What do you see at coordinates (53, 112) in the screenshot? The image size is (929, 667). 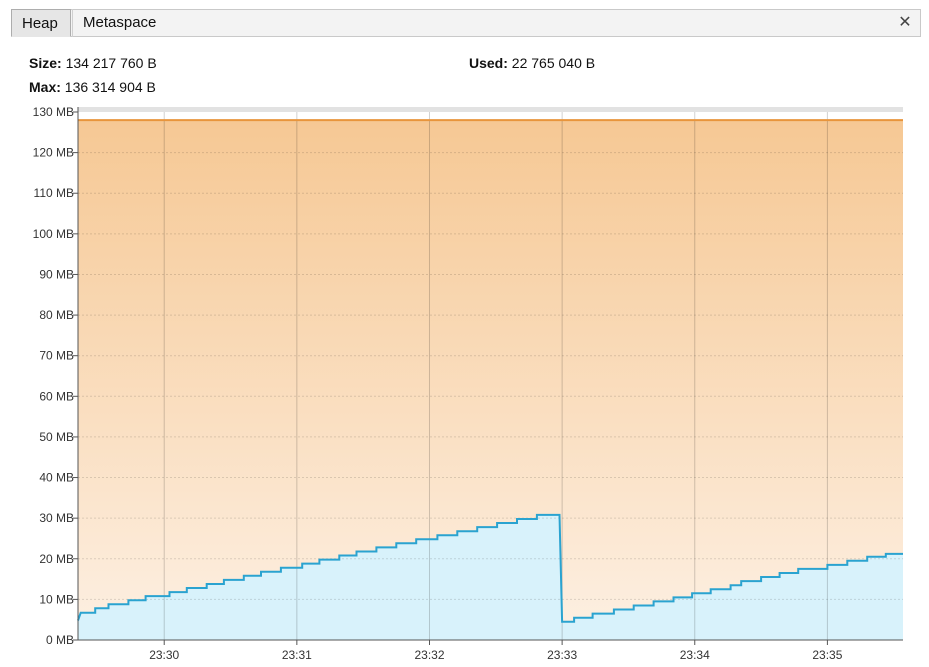 I see `y-tick-label: 130 MB` at bounding box center [53, 112].